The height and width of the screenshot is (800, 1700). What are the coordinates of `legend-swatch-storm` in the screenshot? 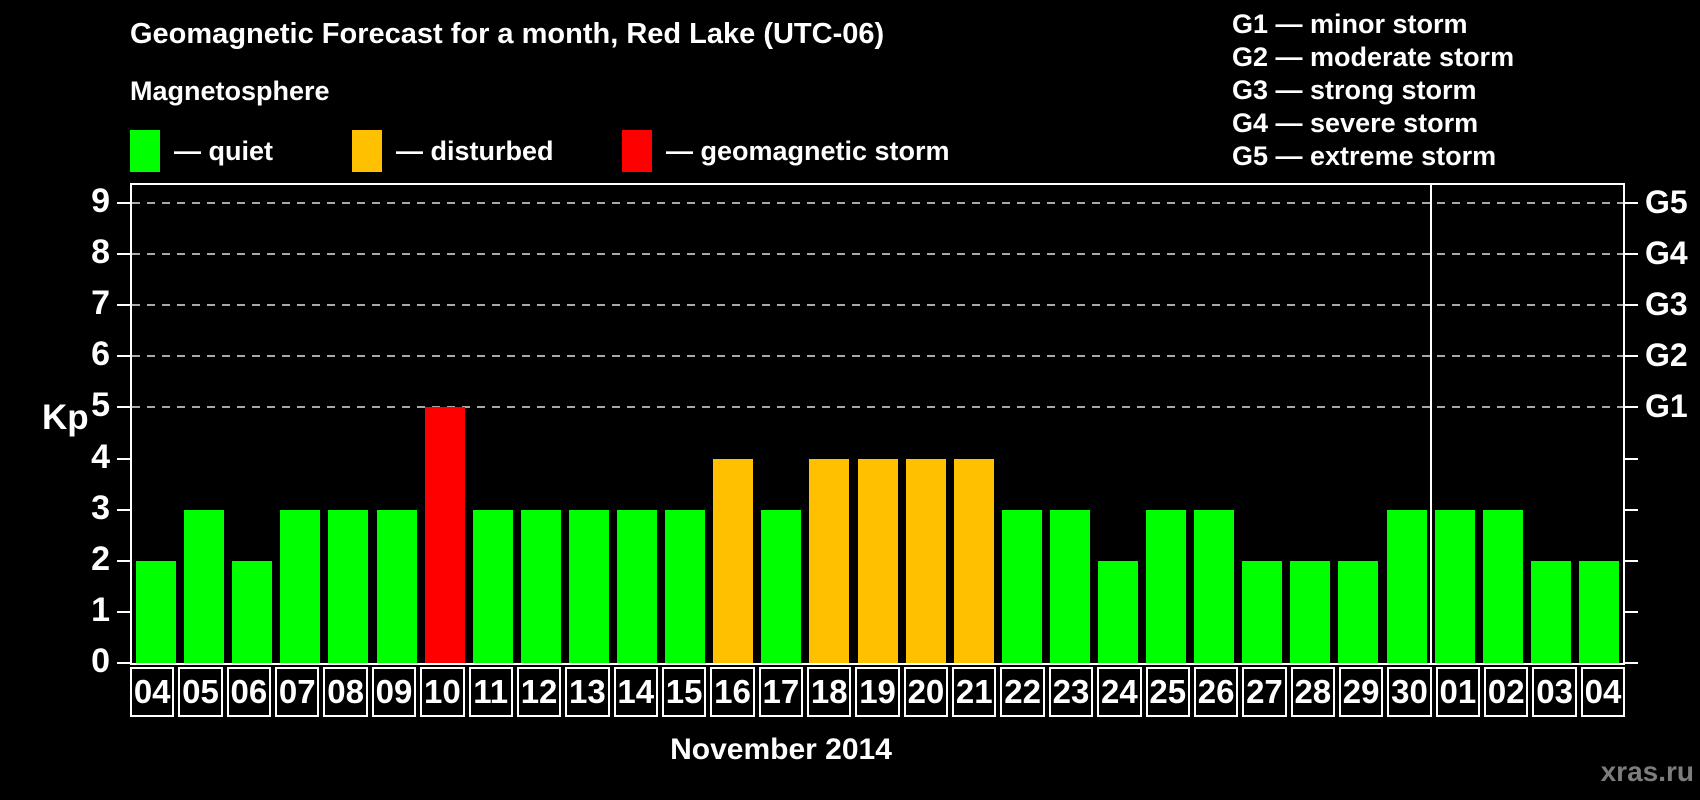 It's located at (637, 151).